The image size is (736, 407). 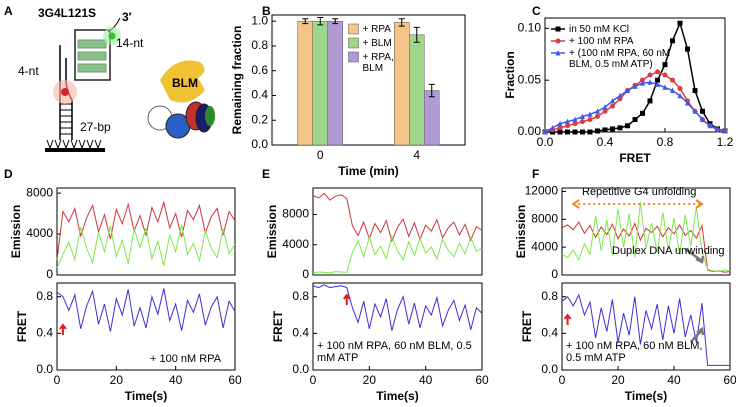 What do you see at coordinates (394, 352) in the screenshot?
I see `annotation: + 100 nM RPA, 60 nM BLM, 0.5 mM ATP` at bounding box center [394, 352].